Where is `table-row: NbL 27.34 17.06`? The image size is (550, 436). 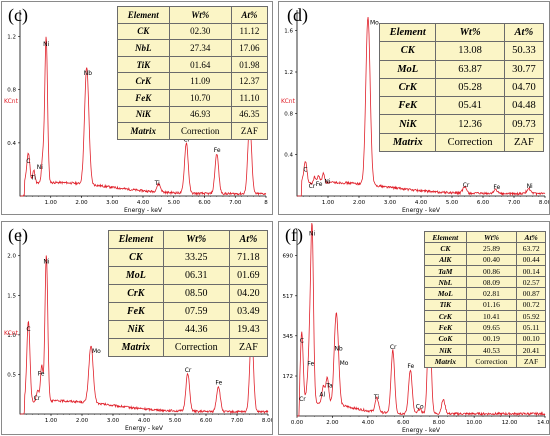
table-row: NbL 27.34 17.06 is located at coordinates (193, 48).